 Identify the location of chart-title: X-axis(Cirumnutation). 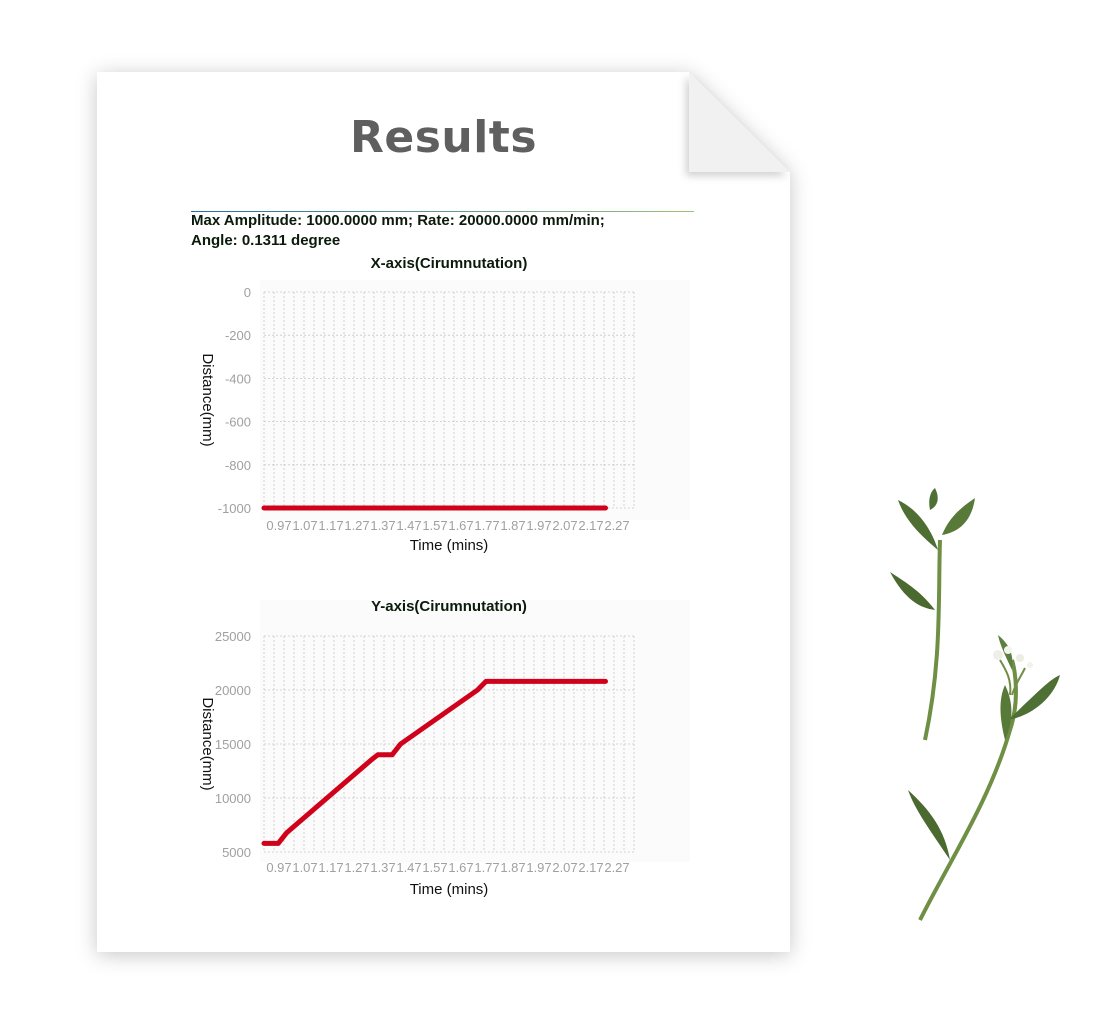
(449, 263).